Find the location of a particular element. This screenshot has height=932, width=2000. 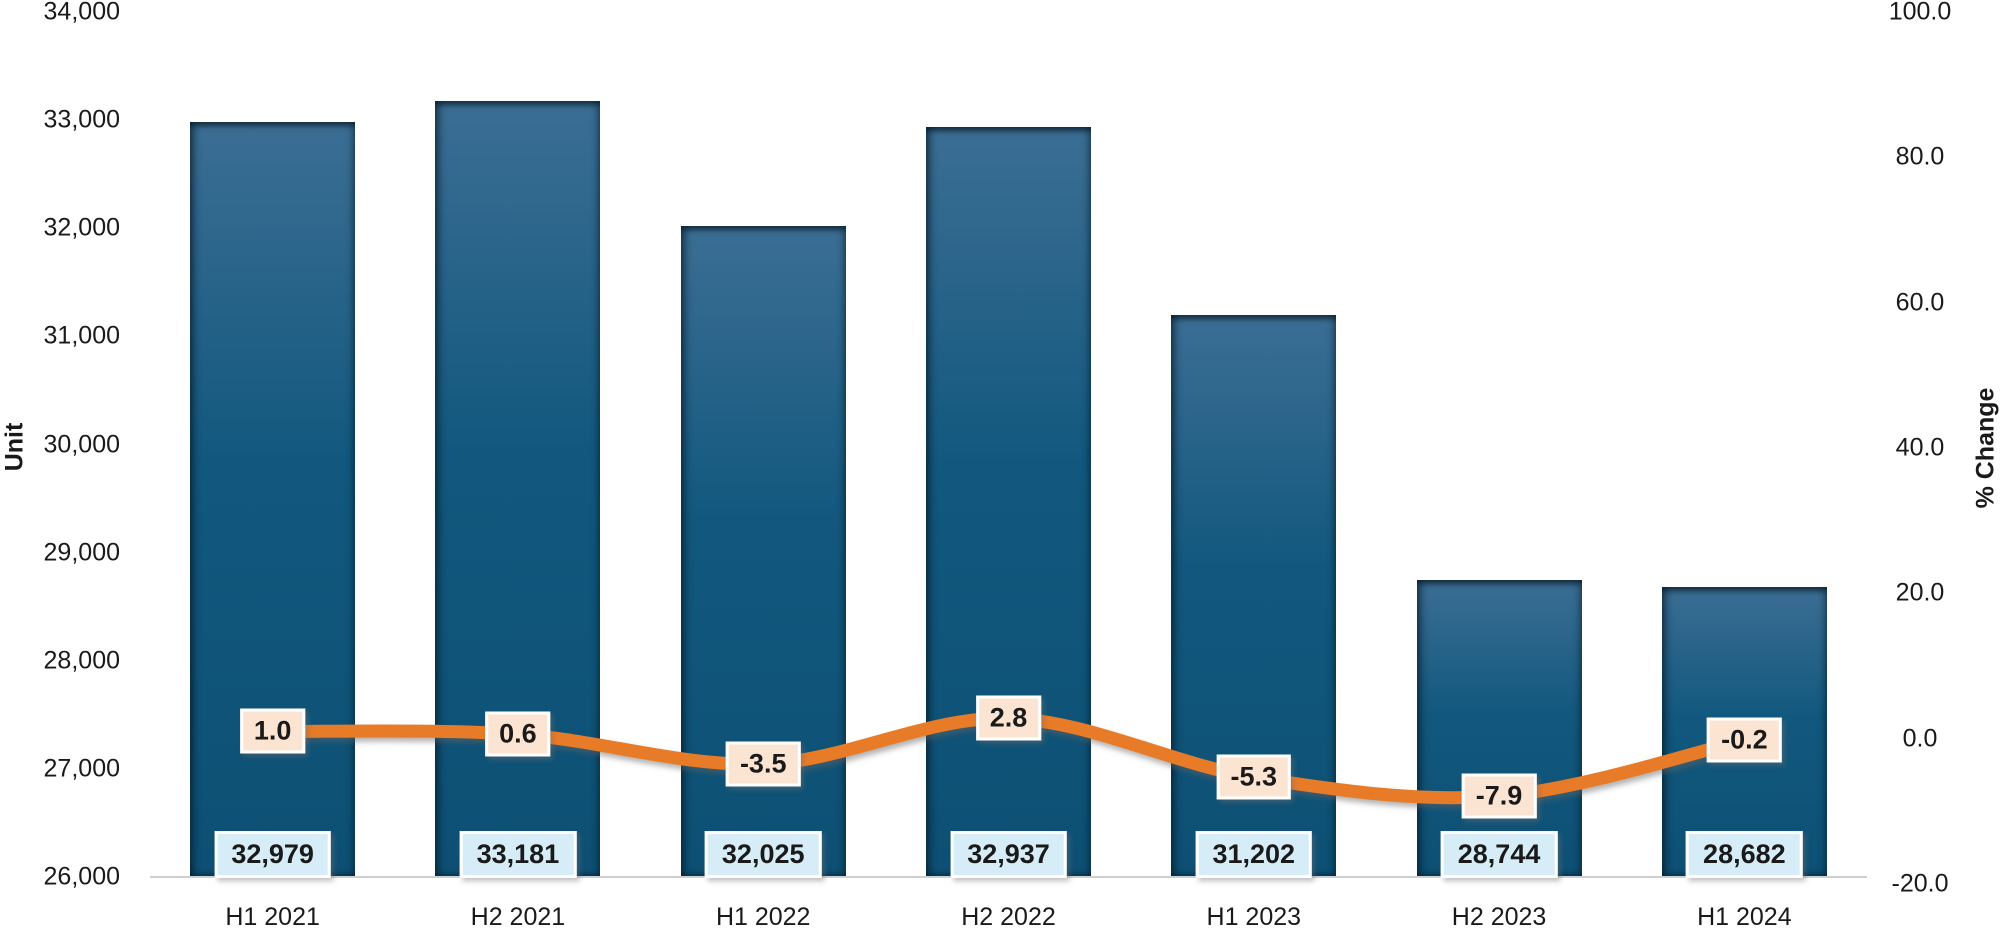

right-axis-tick-100-0: 100.0 is located at coordinates (1920, 13).